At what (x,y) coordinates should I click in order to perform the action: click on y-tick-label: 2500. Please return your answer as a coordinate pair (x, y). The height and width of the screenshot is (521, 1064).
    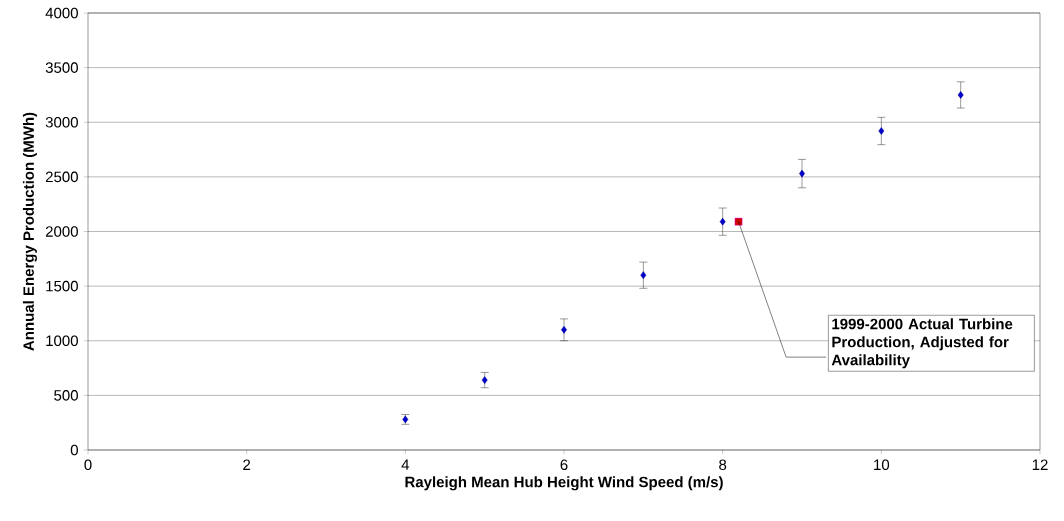
    Looking at the image, I should click on (61, 177).